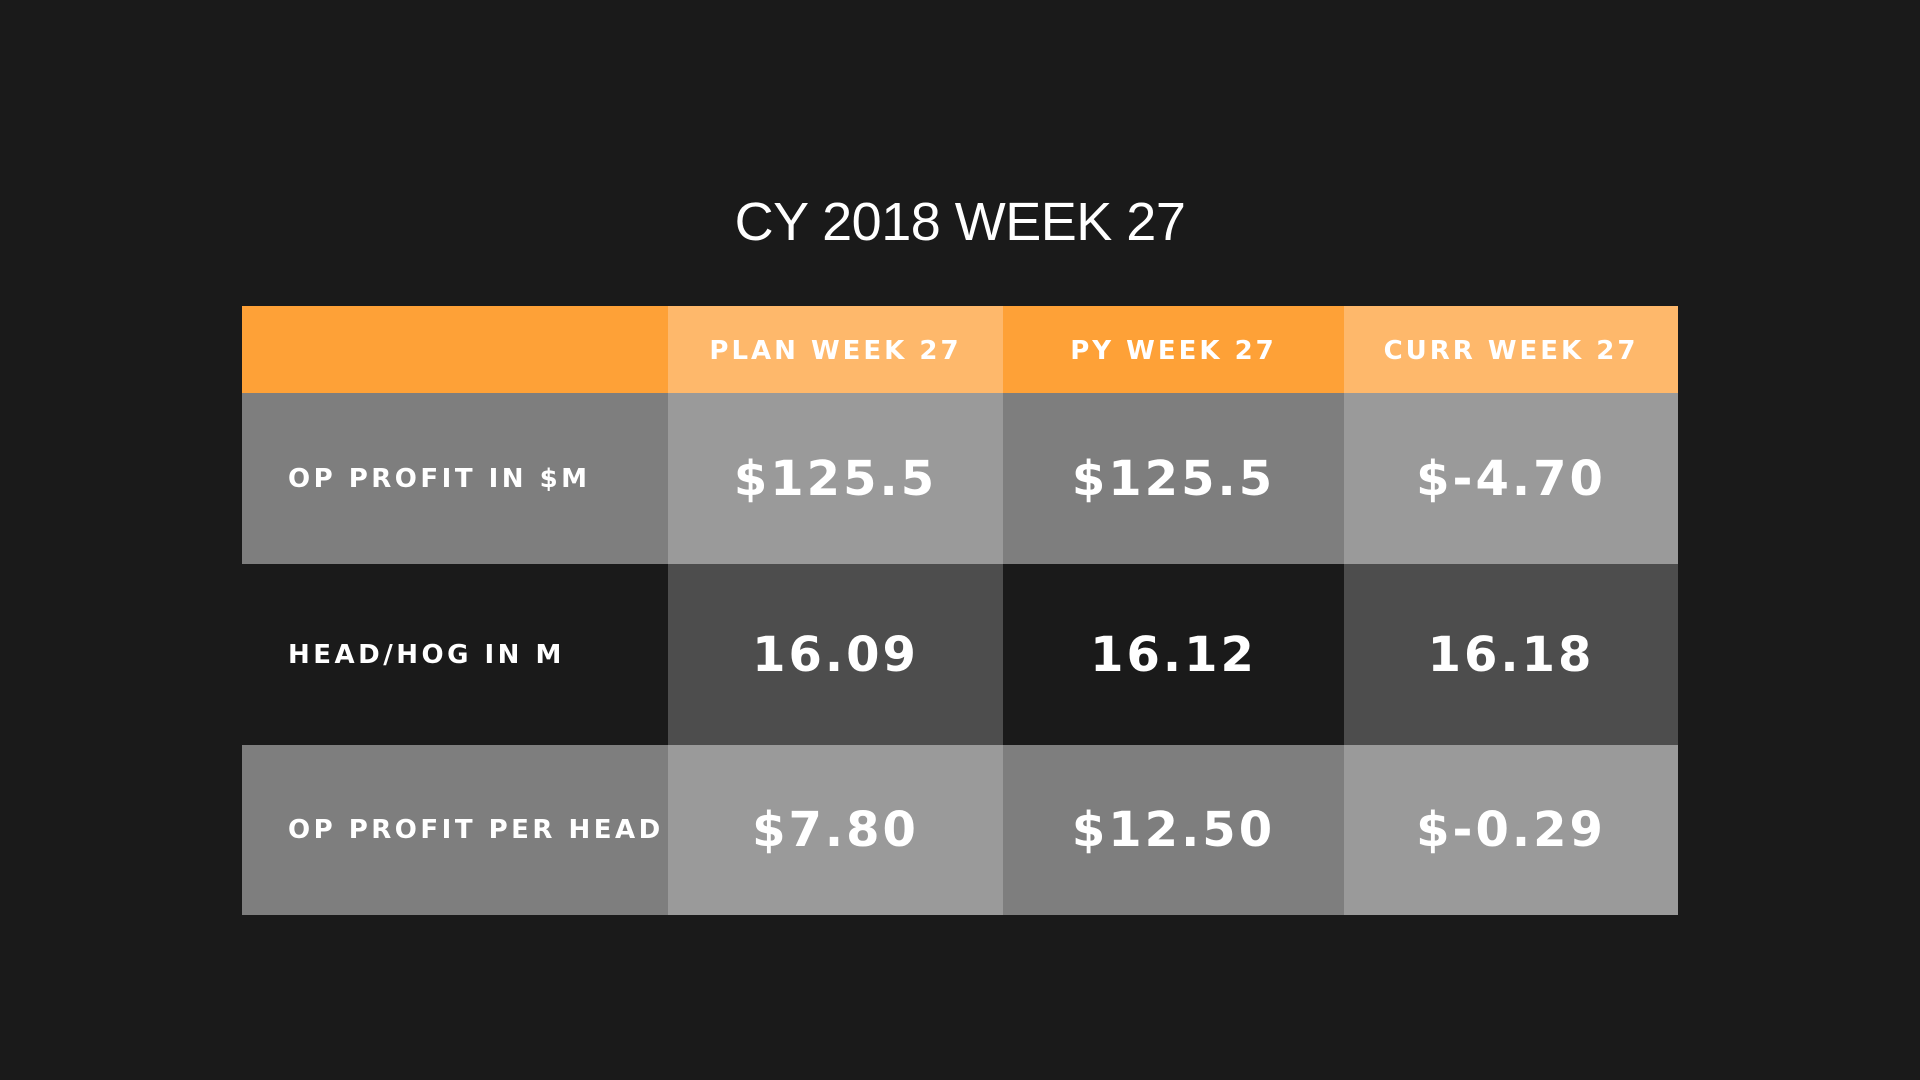 The width and height of the screenshot is (1920, 1080). Describe the element at coordinates (455, 654) in the screenshot. I see `row-label-head-hog: HEAD/HOG IN M` at that location.